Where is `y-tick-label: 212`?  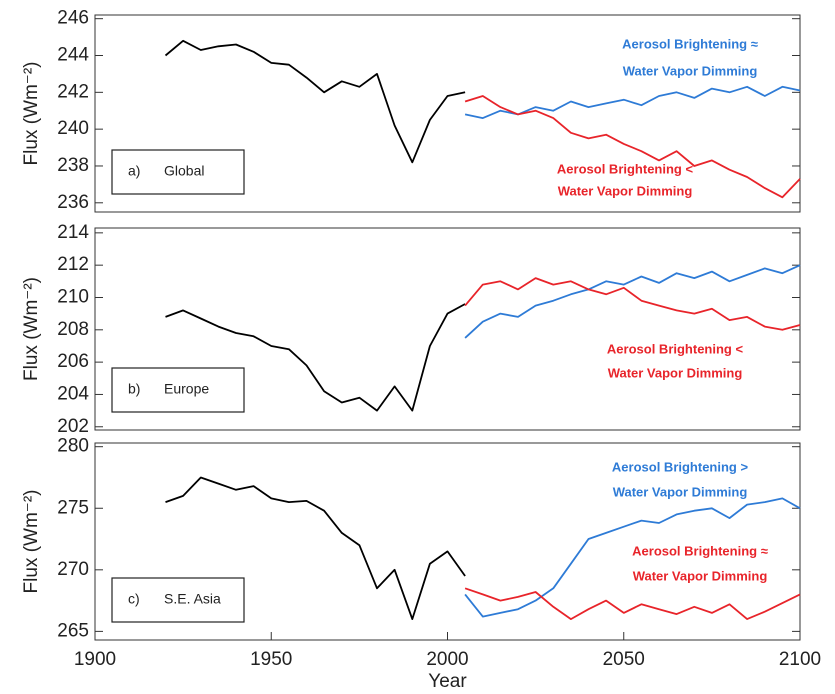 y-tick-label: 212 is located at coordinates (73, 264).